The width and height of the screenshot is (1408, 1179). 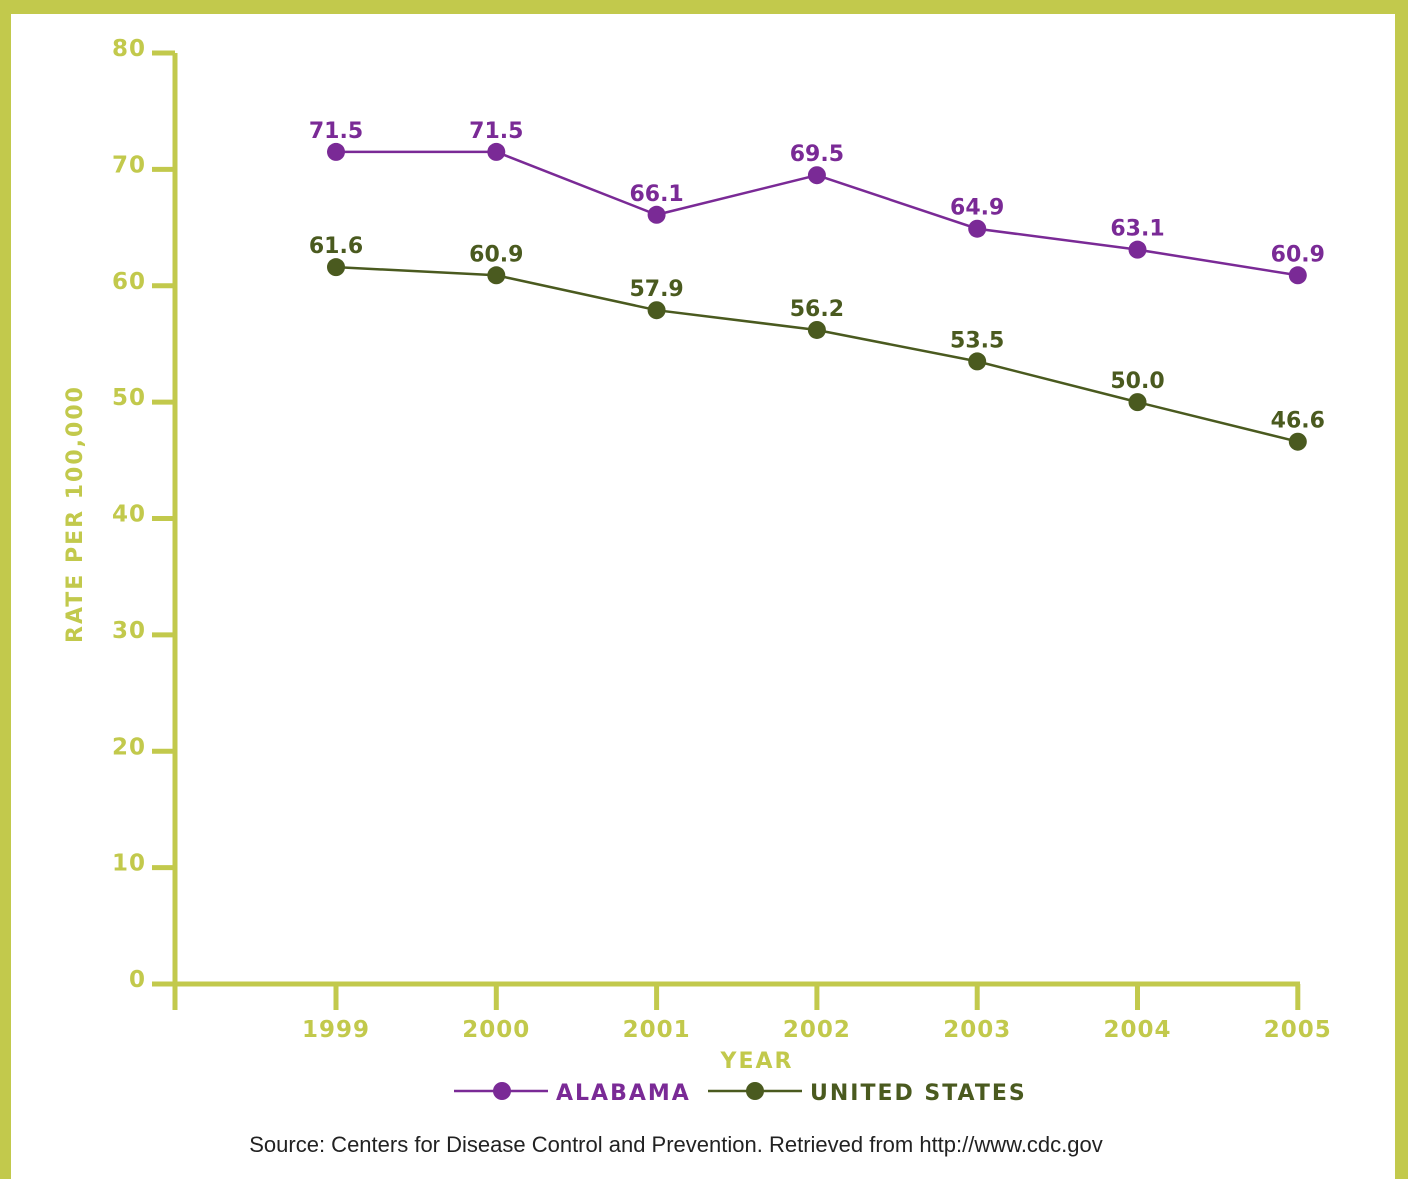 What do you see at coordinates (336, 246) in the screenshot?
I see `data-label: 61.6` at bounding box center [336, 246].